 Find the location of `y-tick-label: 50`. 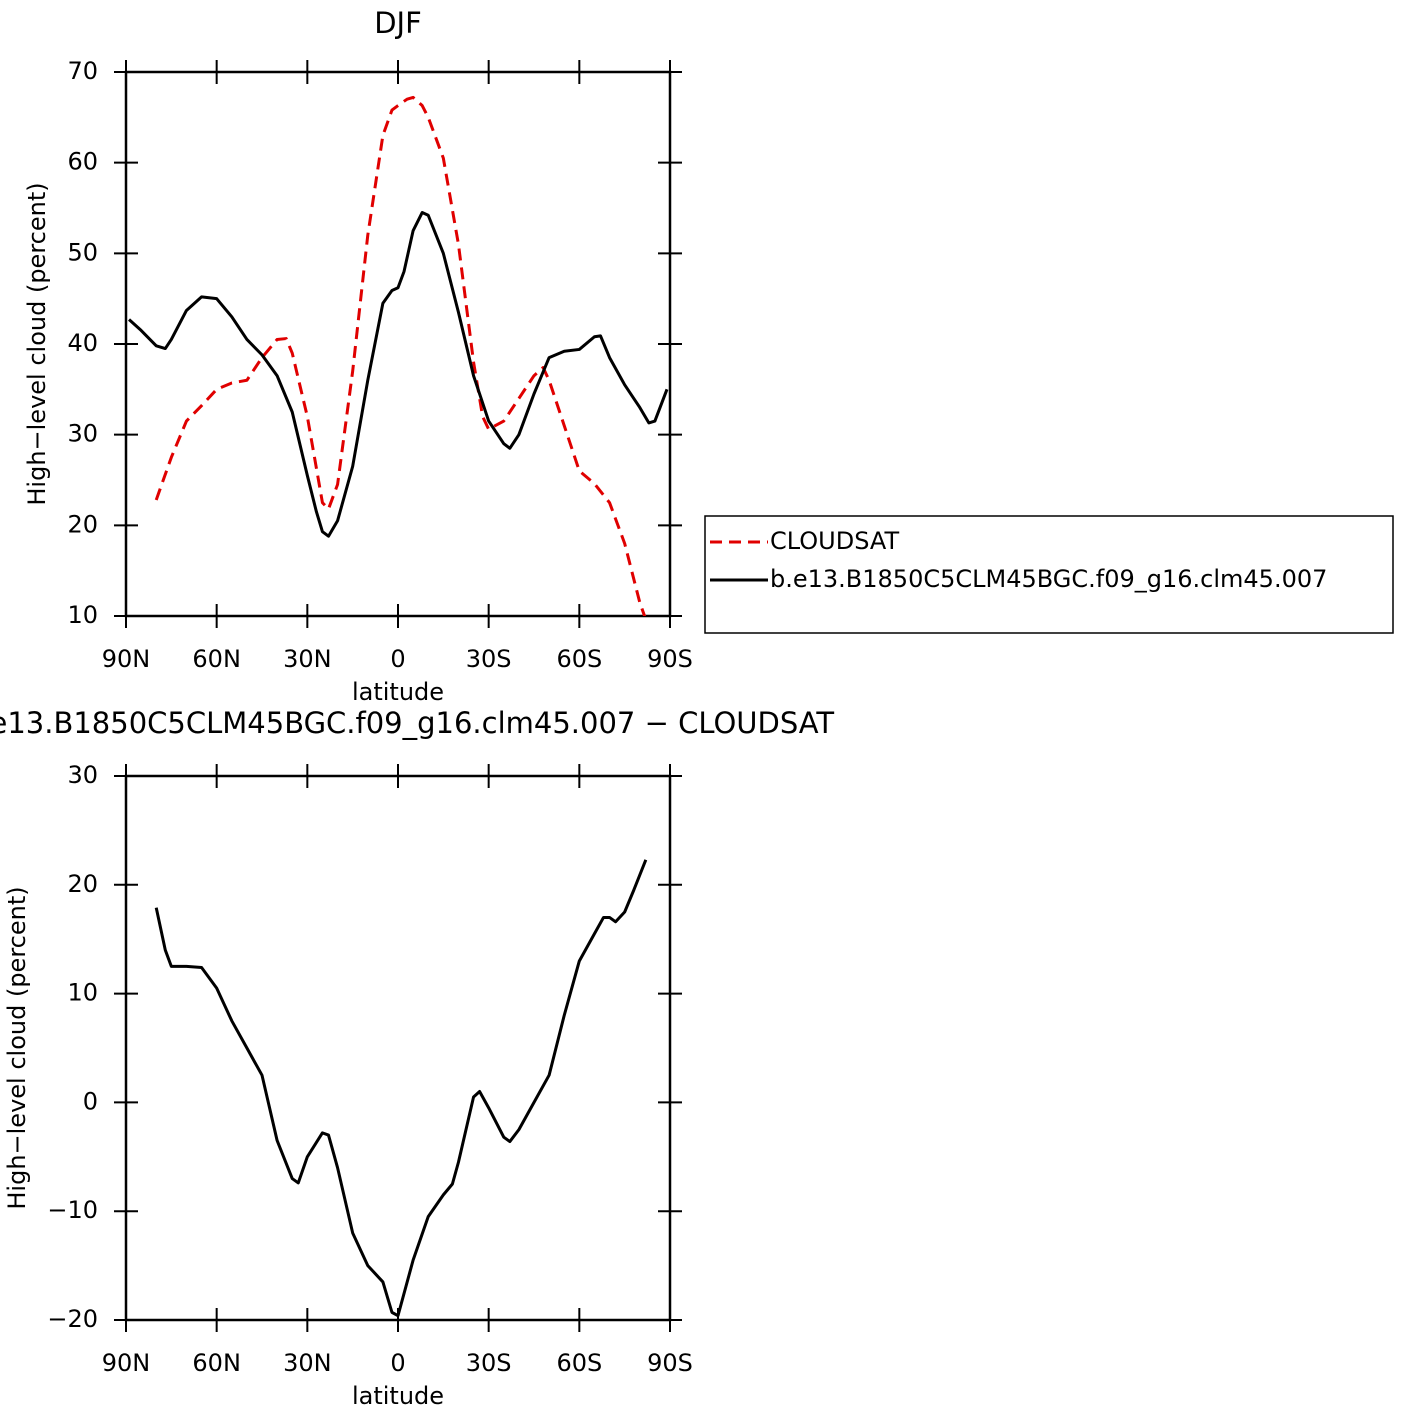

y-tick-label: 50 is located at coordinates (82, 252).